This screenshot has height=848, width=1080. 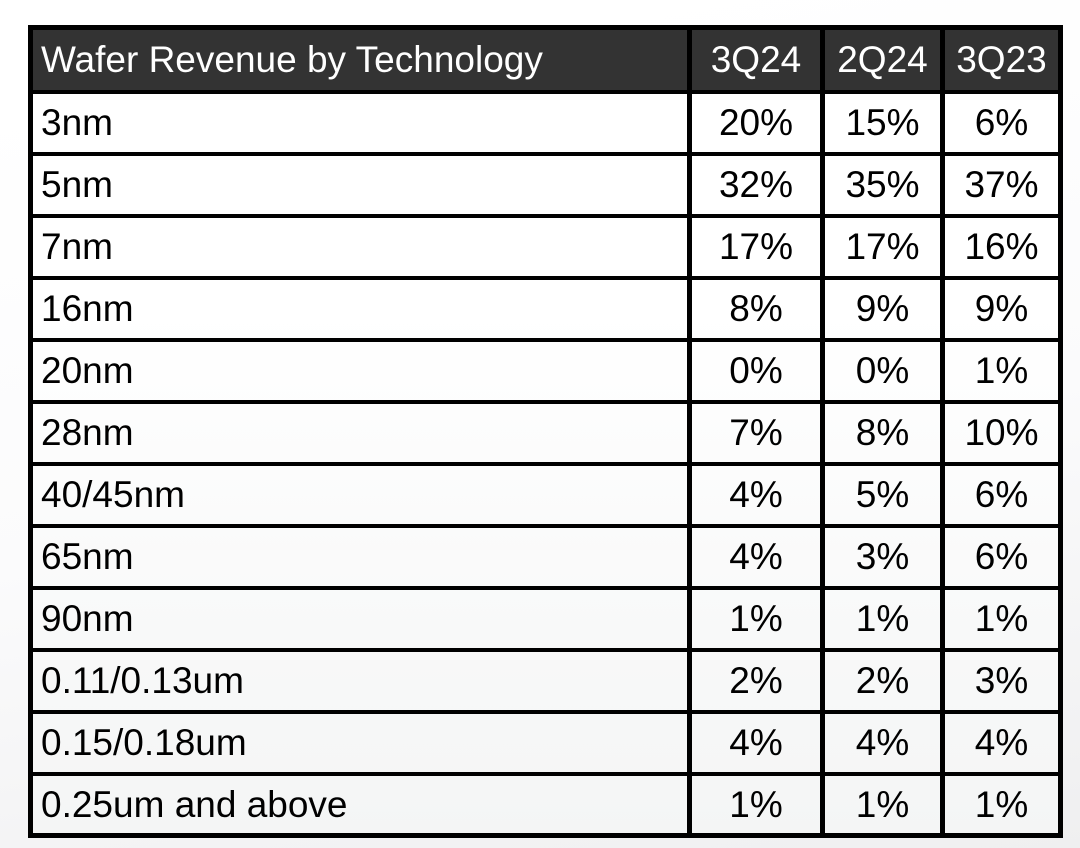 What do you see at coordinates (360, 804) in the screenshot?
I see `technology-label-cell: 0.25um and above` at bounding box center [360, 804].